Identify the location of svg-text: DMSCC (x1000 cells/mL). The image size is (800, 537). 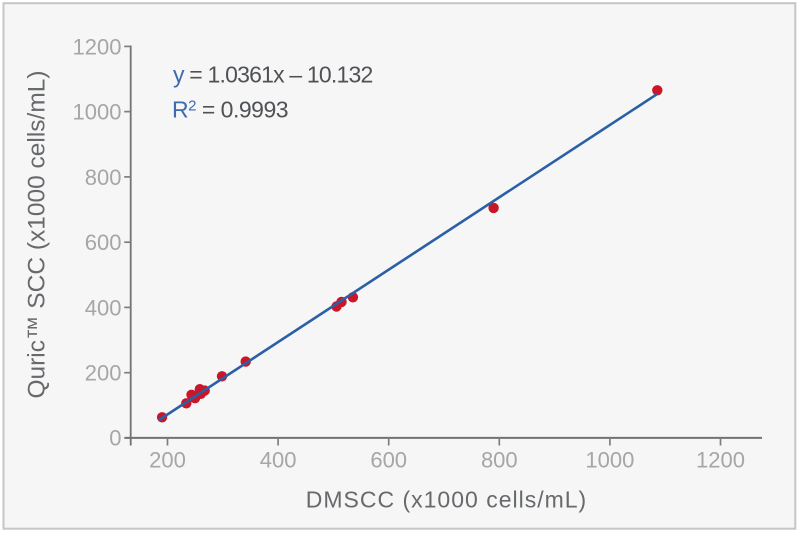
(446, 499).